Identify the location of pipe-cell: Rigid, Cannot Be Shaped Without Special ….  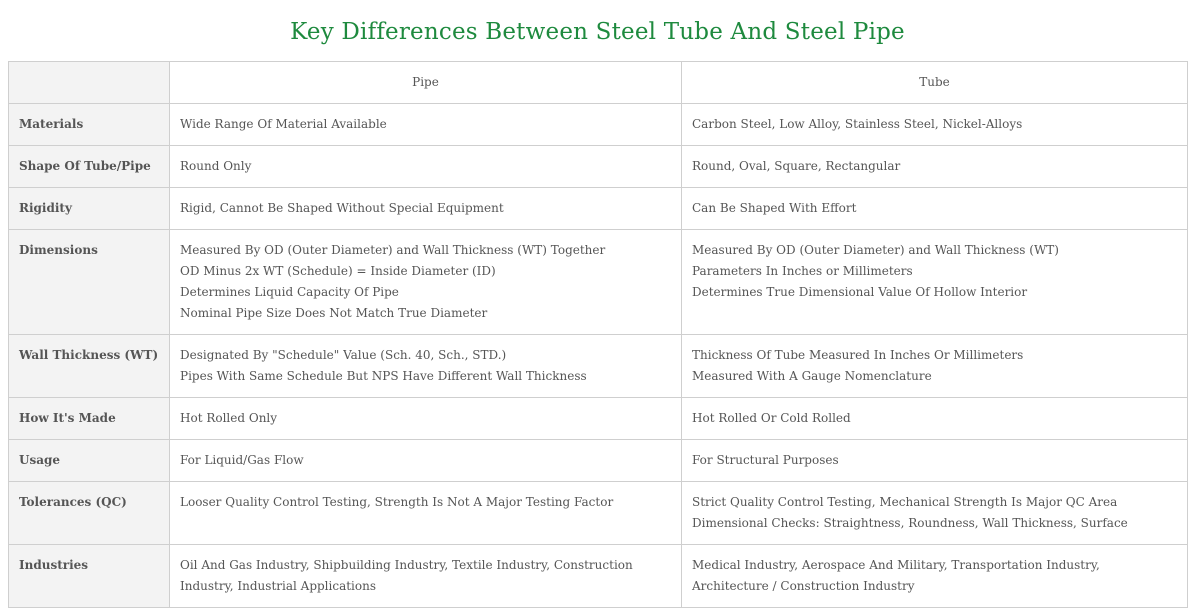
(425, 208).